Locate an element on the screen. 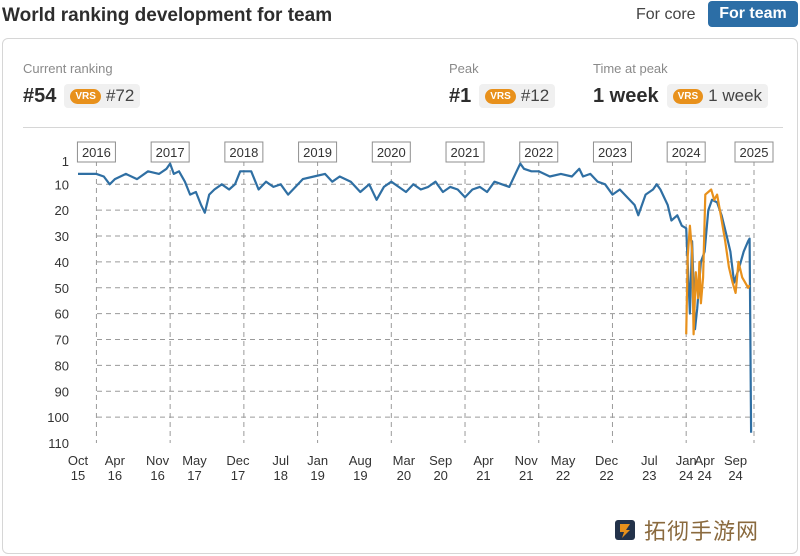  year-marker-label: 2018 is located at coordinates (243, 152).